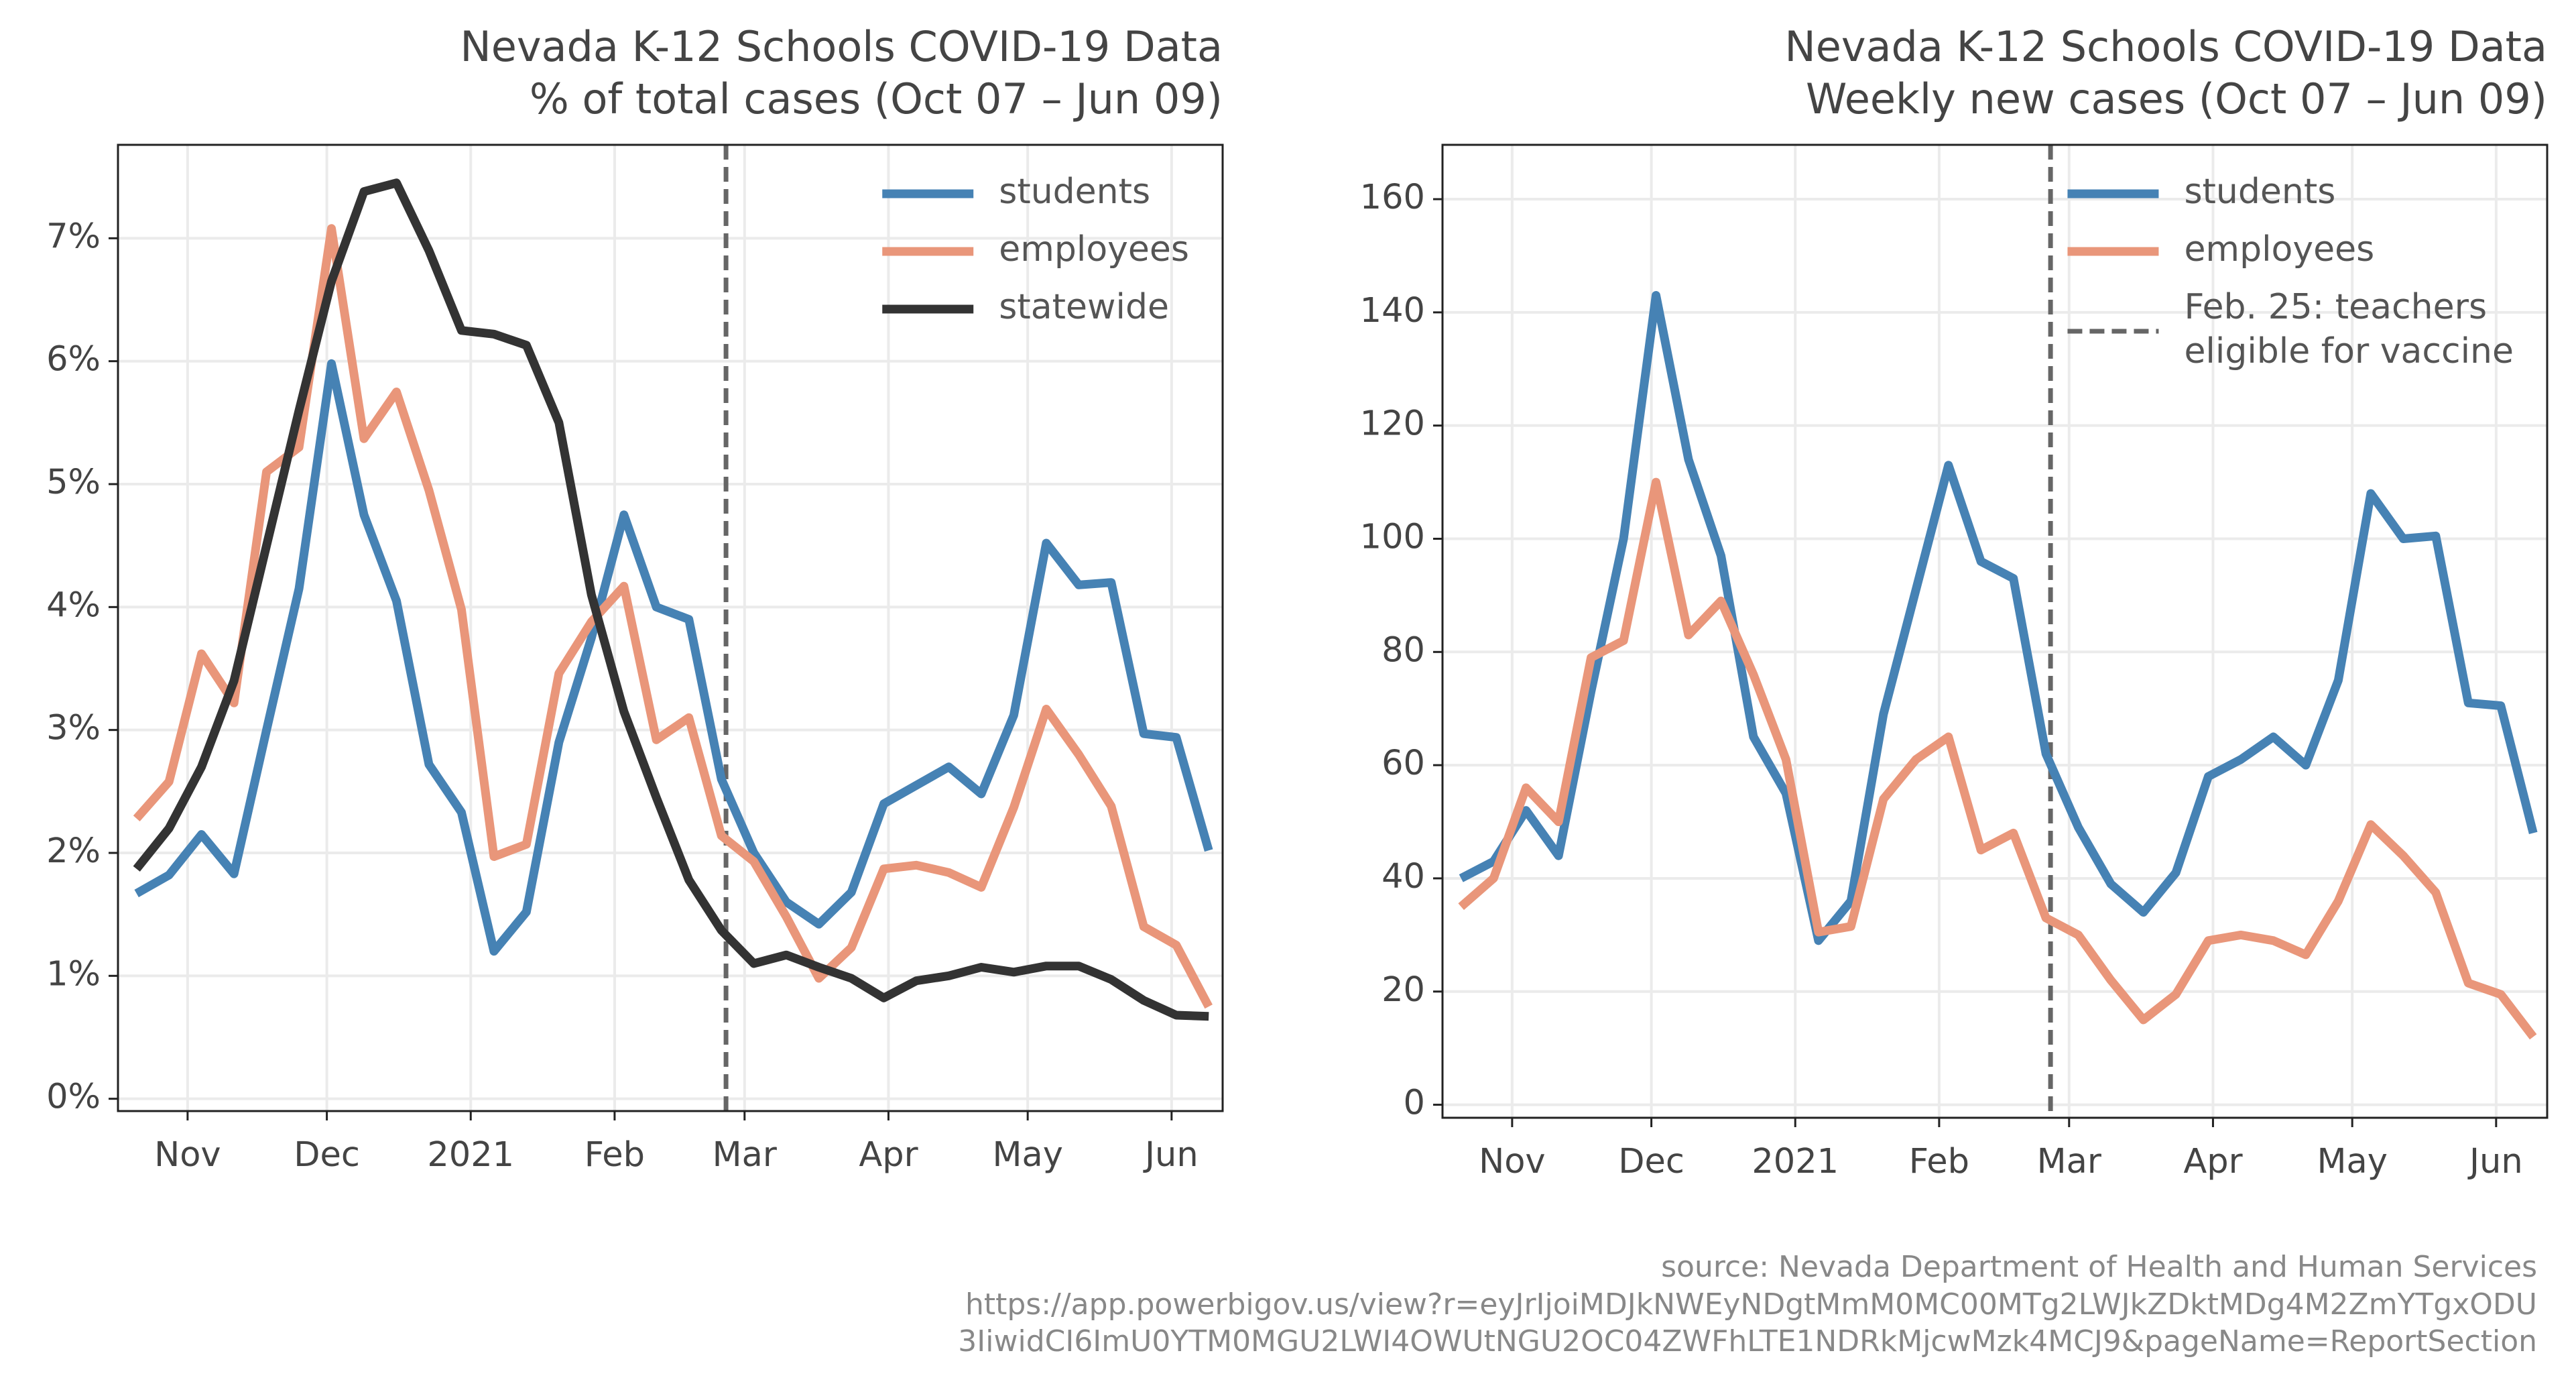 The height and width of the screenshot is (1390, 2576). Describe the element at coordinates (1392, 537) in the screenshot. I see `y-tick-label: 100` at that location.